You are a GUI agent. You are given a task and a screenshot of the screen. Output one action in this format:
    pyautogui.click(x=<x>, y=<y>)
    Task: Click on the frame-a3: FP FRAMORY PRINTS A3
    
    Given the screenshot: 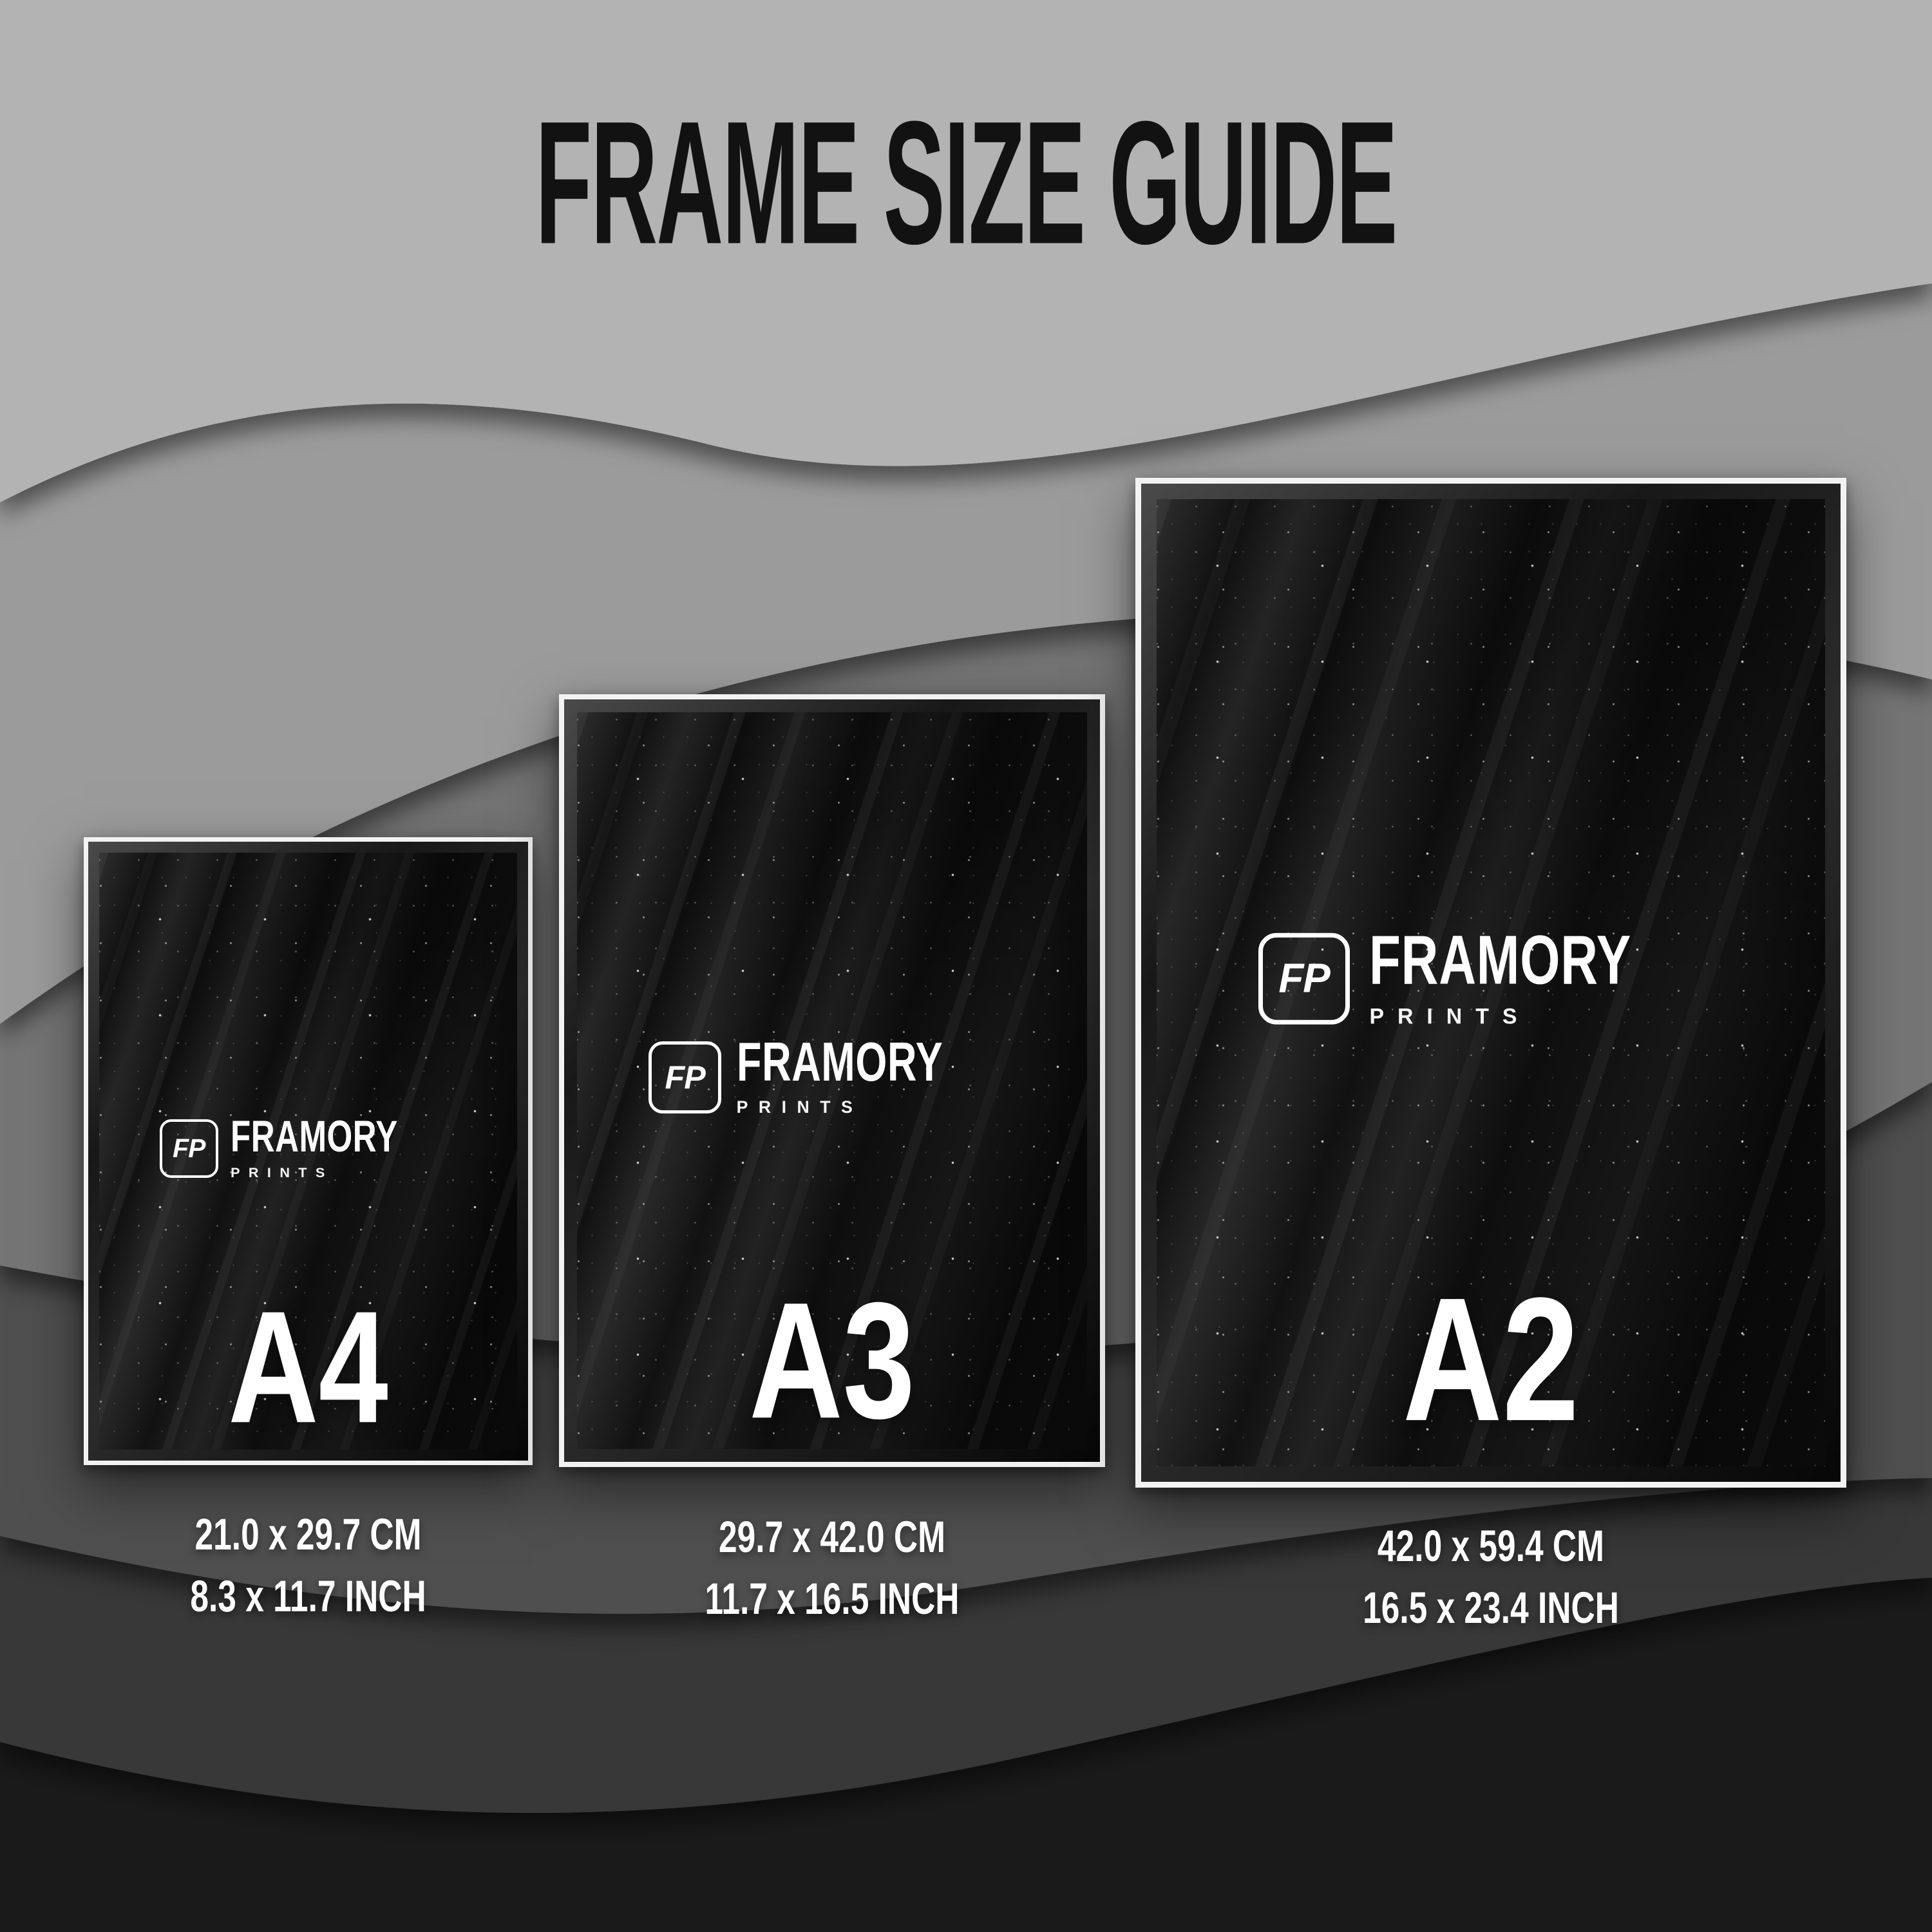 What is the action you would take?
    pyautogui.click(x=832, y=1080)
    